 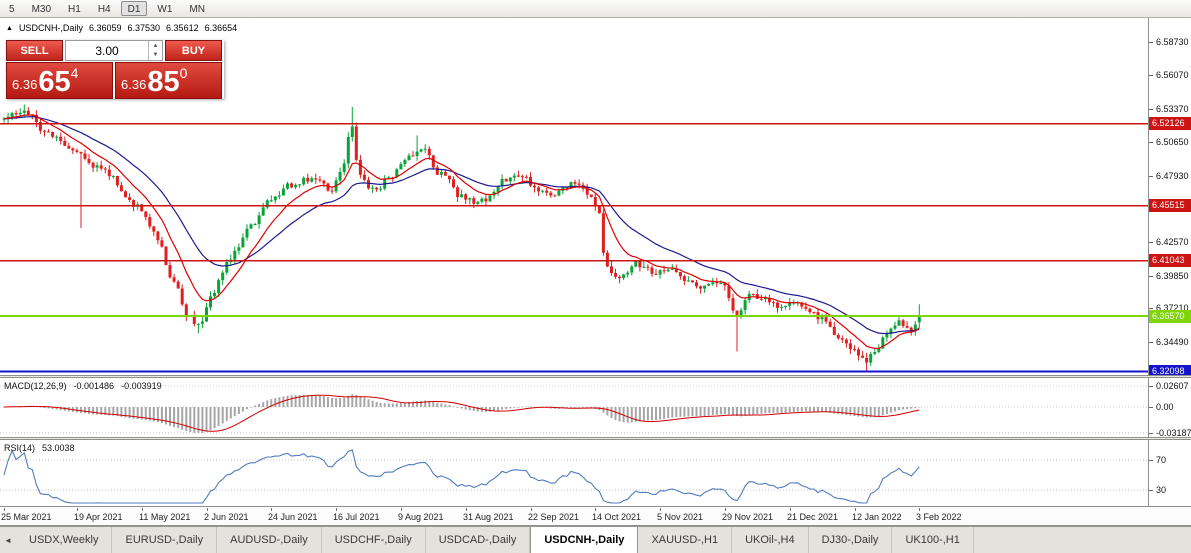 I want to click on price-tick-label: 6.39850, so click(x=1172, y=276).